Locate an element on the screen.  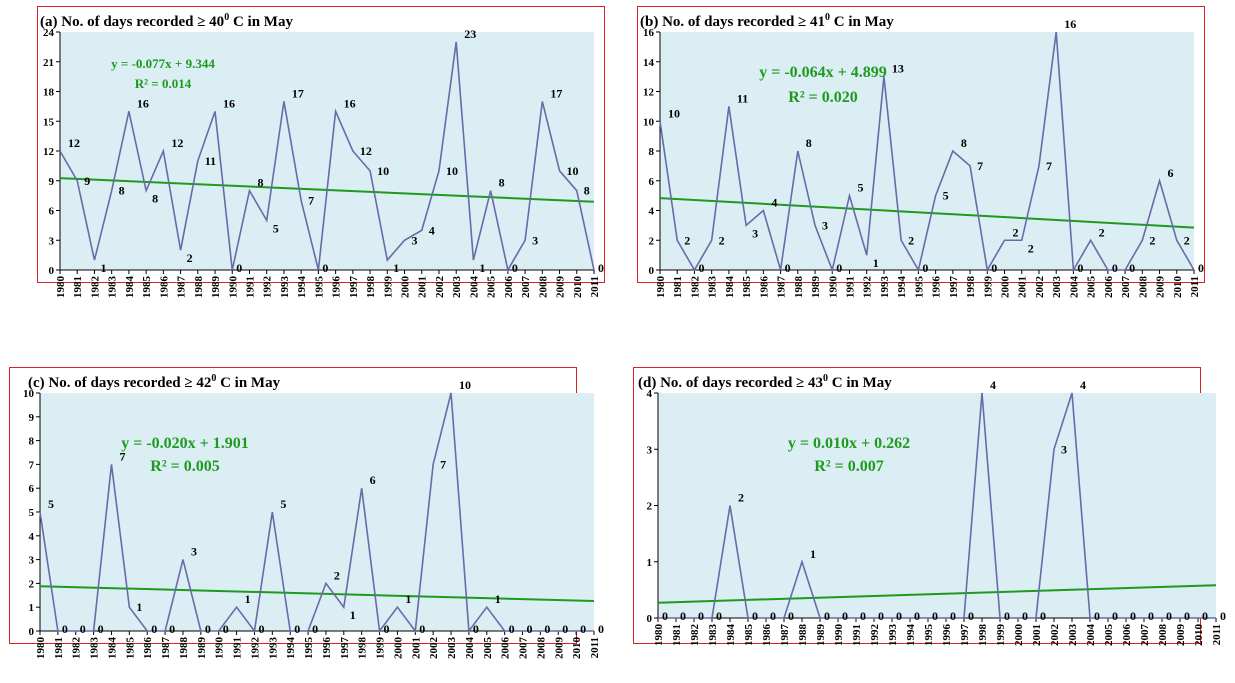
y-tick-label: 6 is located at coordinates (652, 182).